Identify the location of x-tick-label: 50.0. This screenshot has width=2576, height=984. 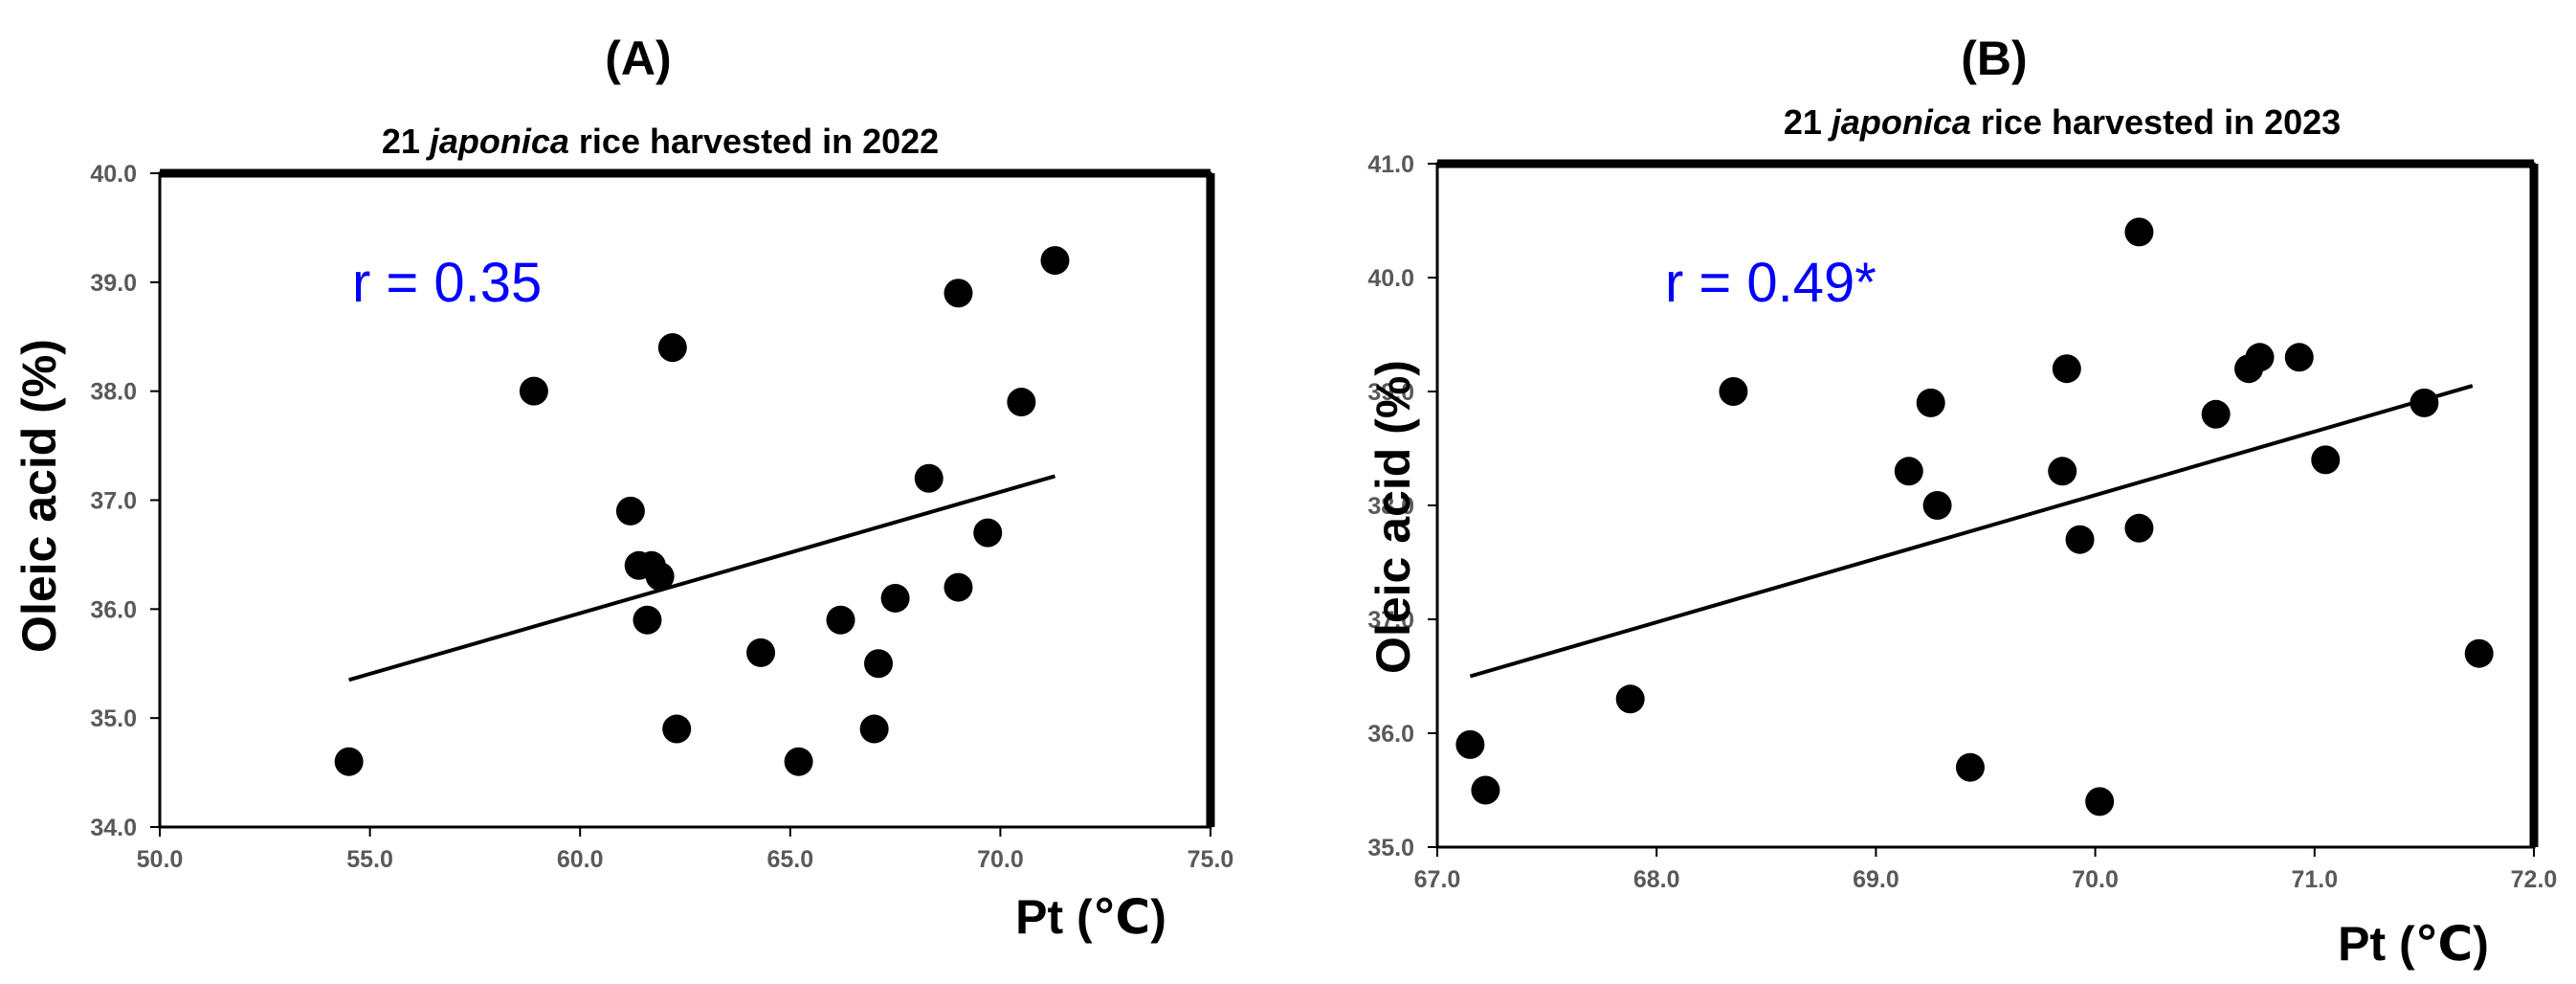
(160, 859).